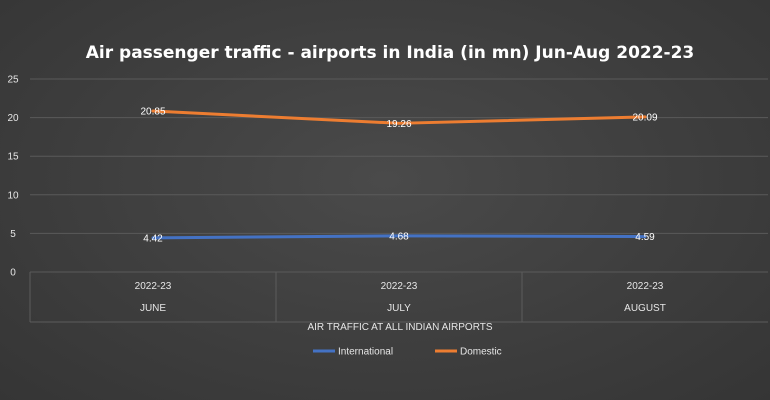 The image size is (770, 400). What do you see at coordinates (153, 308) in the screenshot?
I see `x-category-month: JUNE` at bounding box center [153, 308].